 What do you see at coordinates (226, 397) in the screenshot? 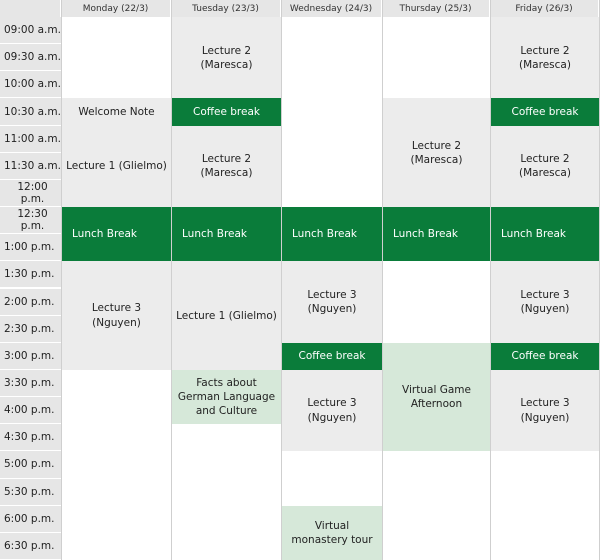
I see `activity-block: Facts about German Language and Culture` at bounding box center [226, 397].